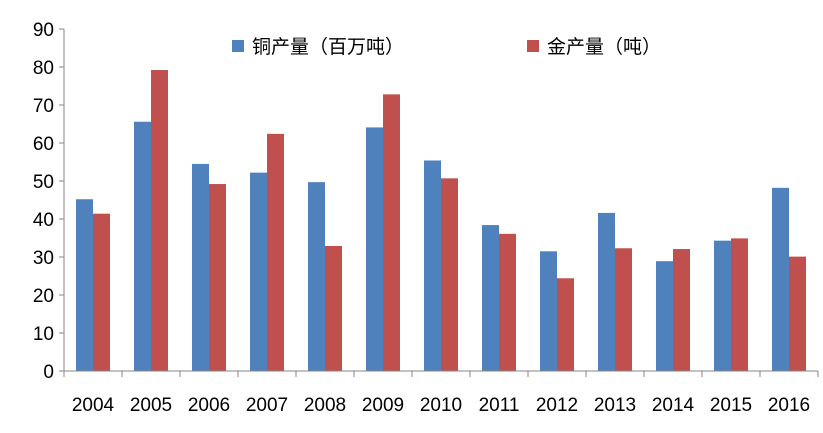 This screenshot has height=433, width=823. I want to click on bar-series-2-2006, so click(217, 277).